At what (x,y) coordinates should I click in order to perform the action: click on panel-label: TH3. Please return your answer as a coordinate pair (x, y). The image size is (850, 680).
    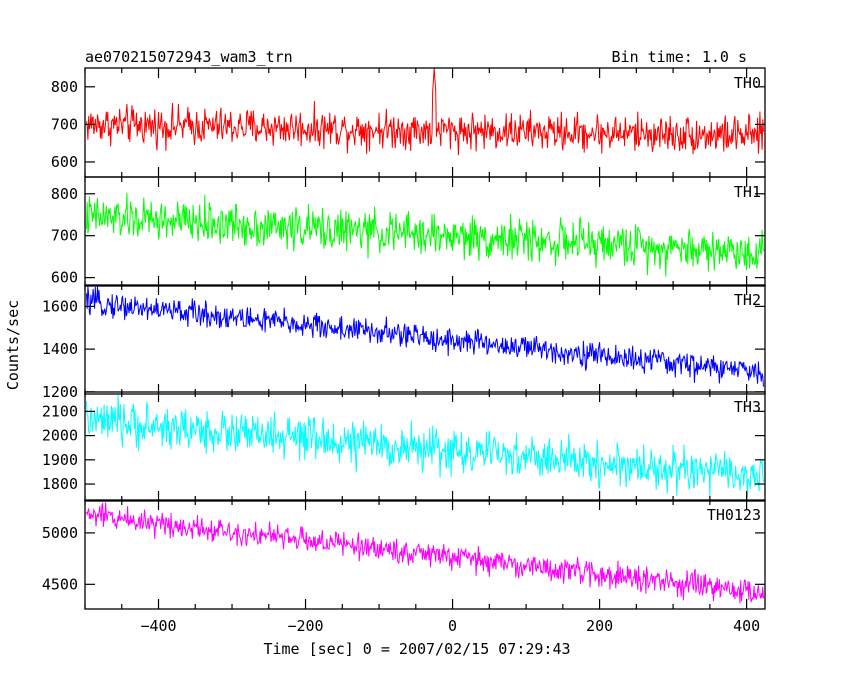
    Looking at the image, I should click on (747, 407).